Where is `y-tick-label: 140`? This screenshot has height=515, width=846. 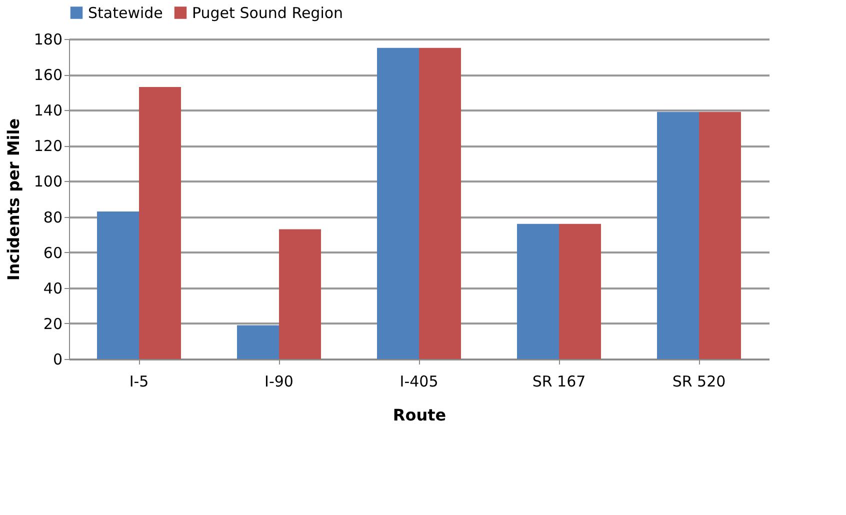
y-tick-label: 140 is located at coordinates (48, 111).